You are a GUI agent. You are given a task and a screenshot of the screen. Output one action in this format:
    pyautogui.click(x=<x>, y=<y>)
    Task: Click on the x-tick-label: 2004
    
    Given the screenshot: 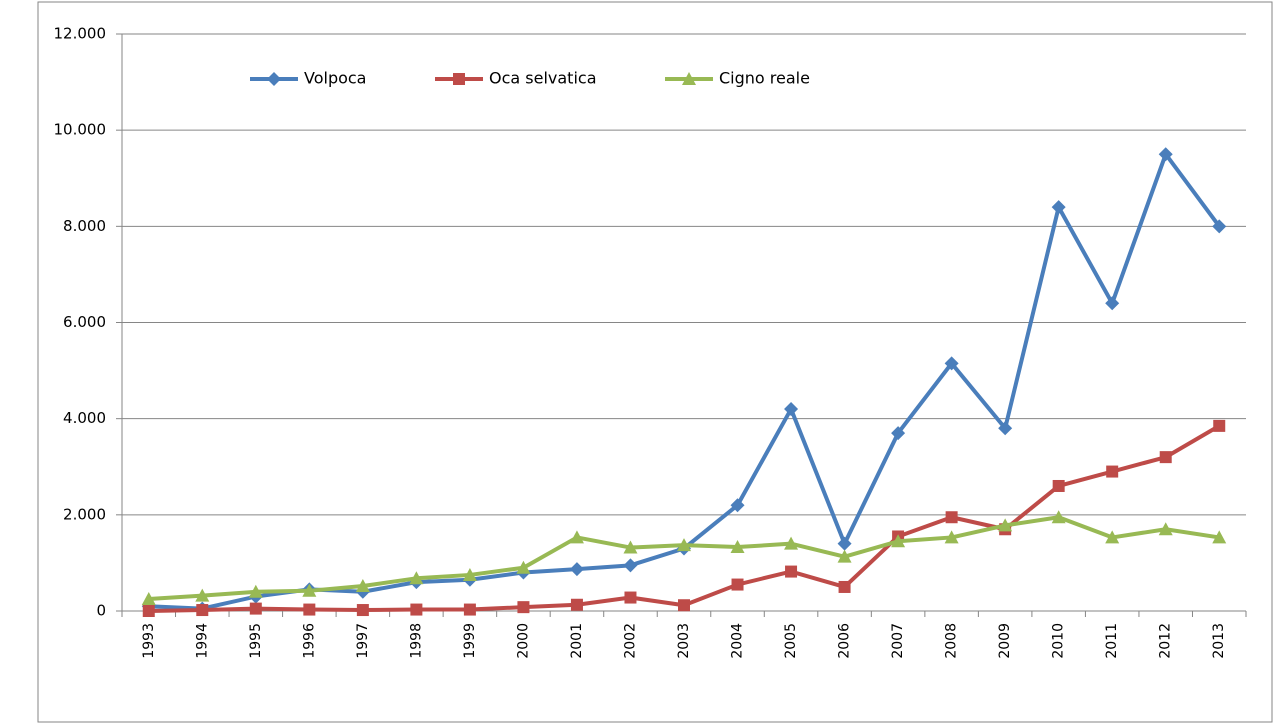 What is the action you would take?
    pyautogui.click(x=738, y=641)
    